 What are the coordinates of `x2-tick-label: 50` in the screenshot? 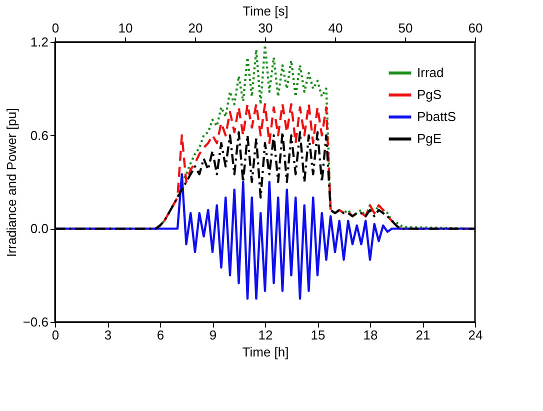 It's located at (405, 28).